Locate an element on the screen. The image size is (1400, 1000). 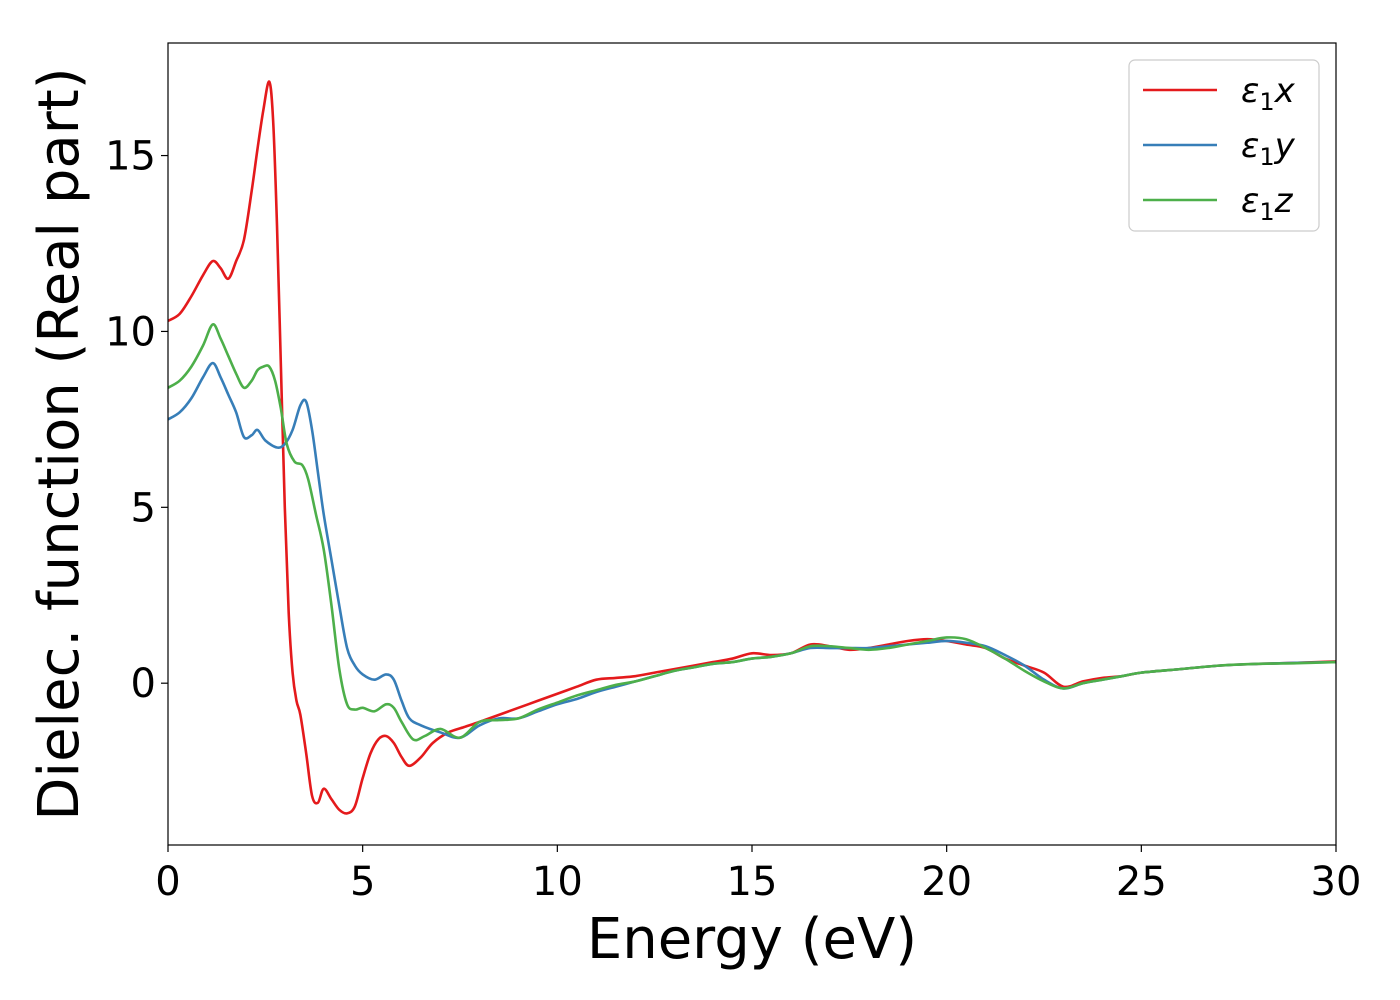
y-axis-ticks: 0 5 10 15 is located at coordinates (136, 420).